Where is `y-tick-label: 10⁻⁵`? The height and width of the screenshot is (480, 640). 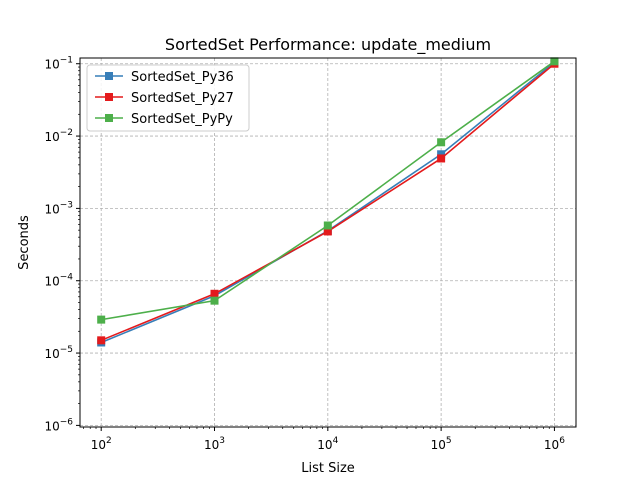
y-tick-label: 10⁻⁵ is located at coordinates (58, 353).